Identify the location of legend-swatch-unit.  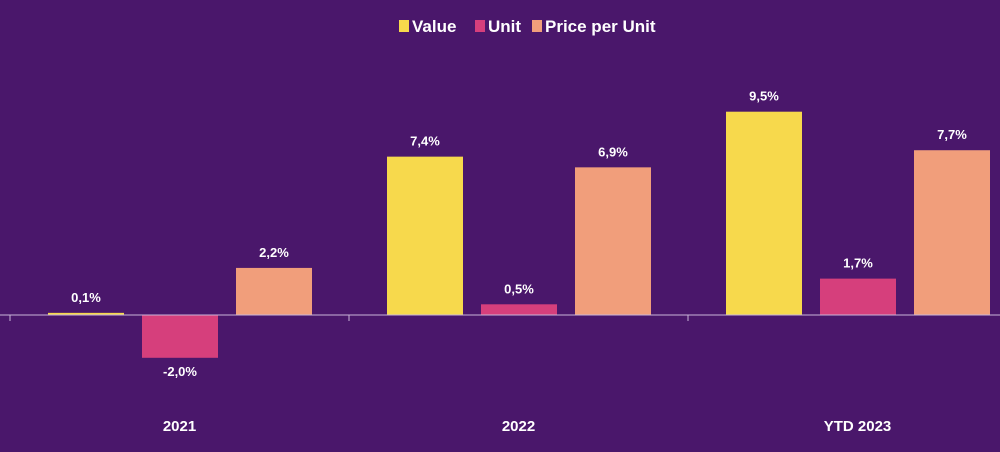
(480, 26).